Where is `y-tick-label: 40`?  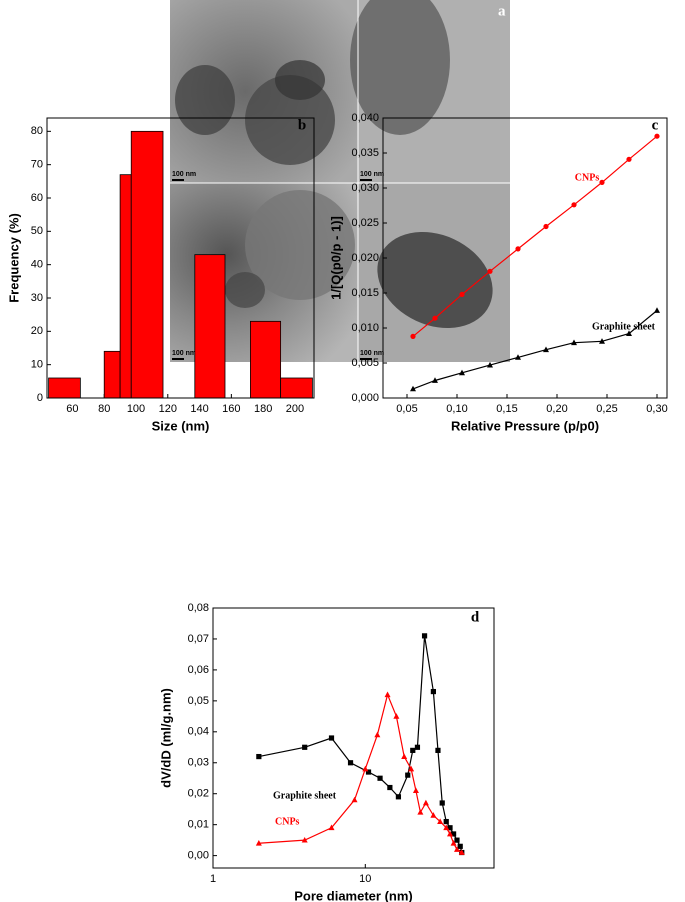
y-tick-label: 40 is located at coordinates (37, 265).